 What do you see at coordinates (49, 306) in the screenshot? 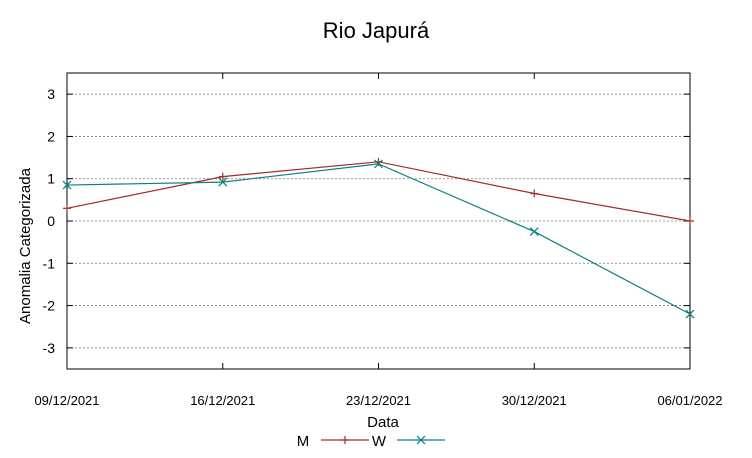
I see `y-tick-label: -2` at bounding box center [49, 306].